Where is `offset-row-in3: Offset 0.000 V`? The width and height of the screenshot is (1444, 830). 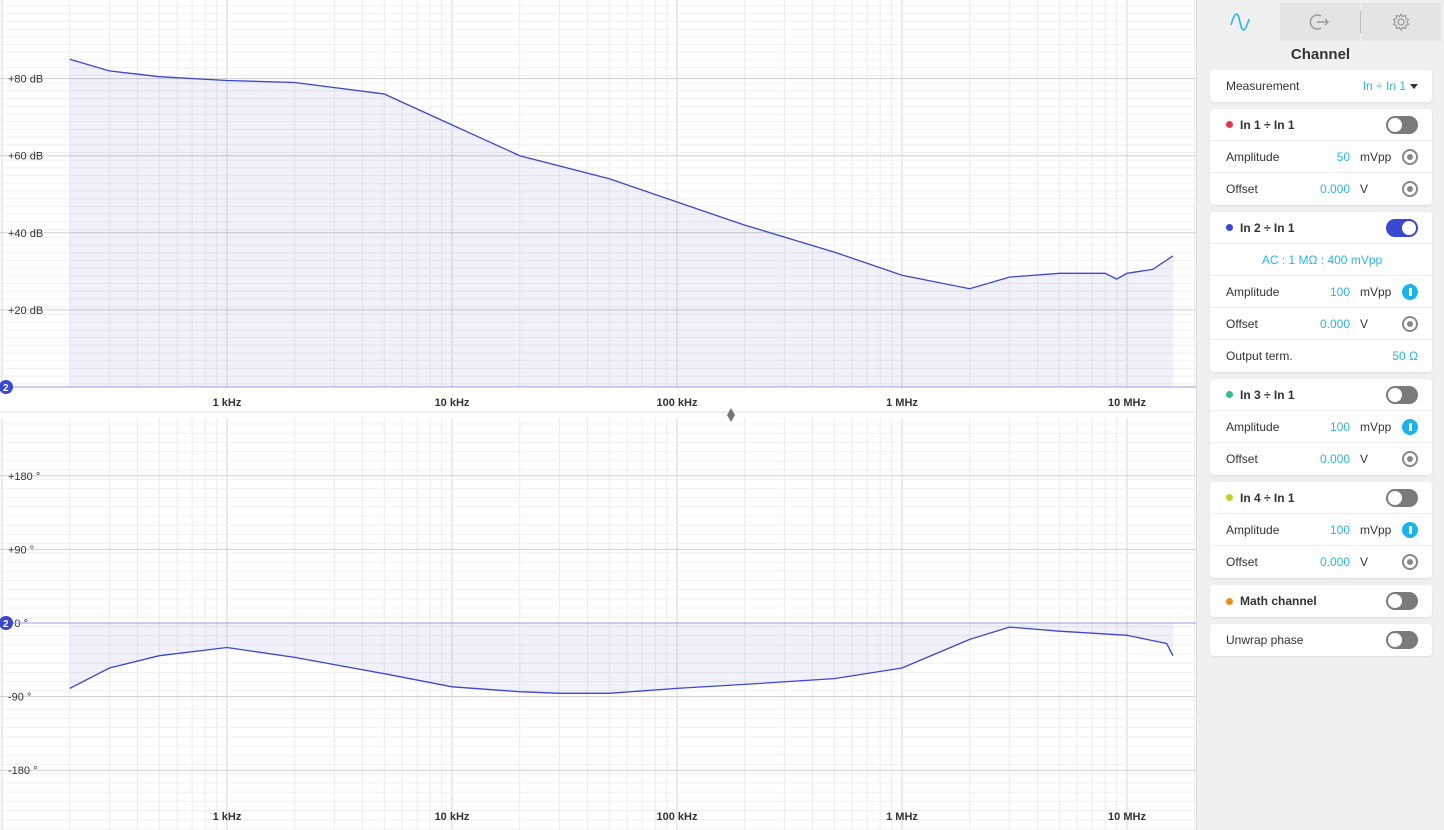
offset-row-in3: Offset 0.000 V is located at coordinates (1321, 459).